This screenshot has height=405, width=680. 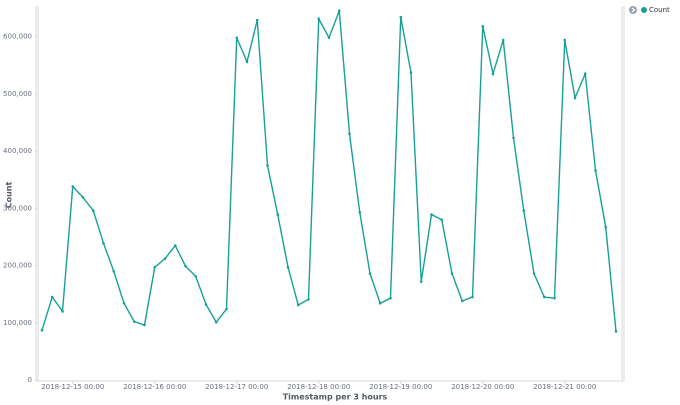 What do you see at coordinates (17, 208) in the screenshot?
I see `y-tick-label: 300,000` at bounding box center [17, 208].